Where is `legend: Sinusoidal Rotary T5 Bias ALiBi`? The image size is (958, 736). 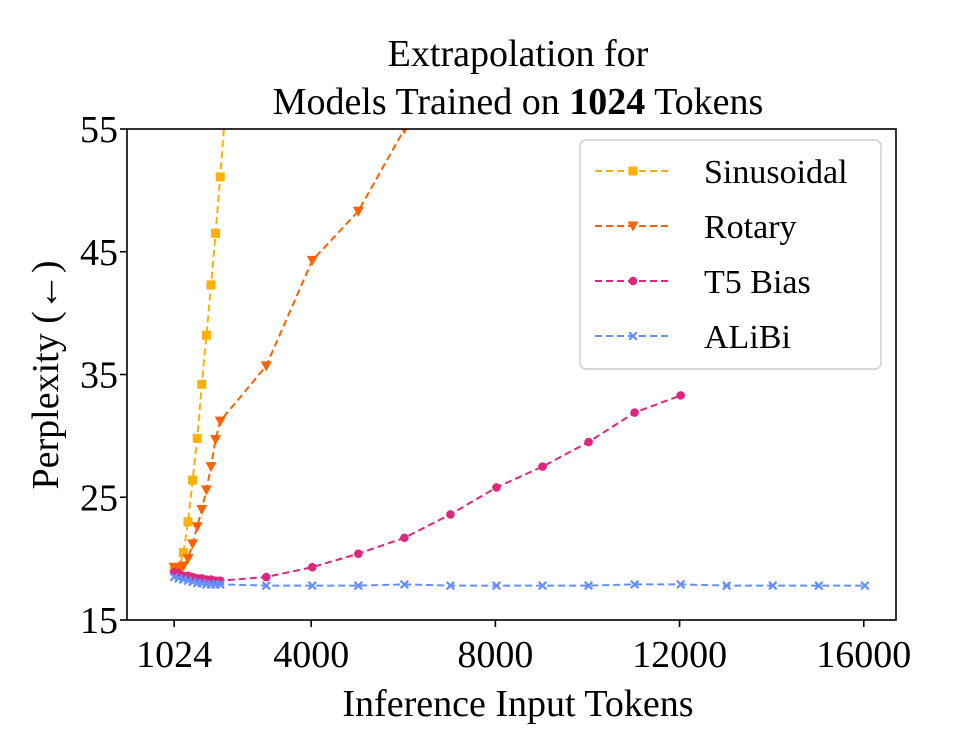 legend: Sinusoidal Rotary T5 Bias ALiBi is located at coordinates (730, 254).